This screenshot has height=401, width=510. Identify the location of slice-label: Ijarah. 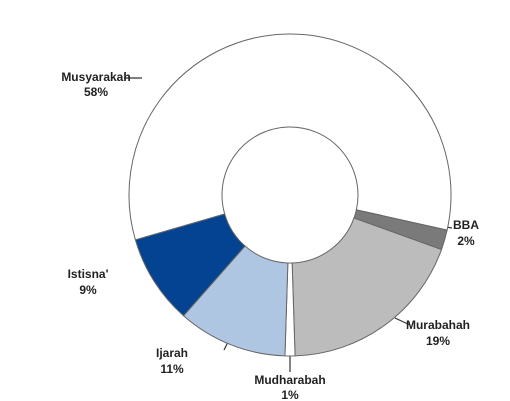
(172, 353).